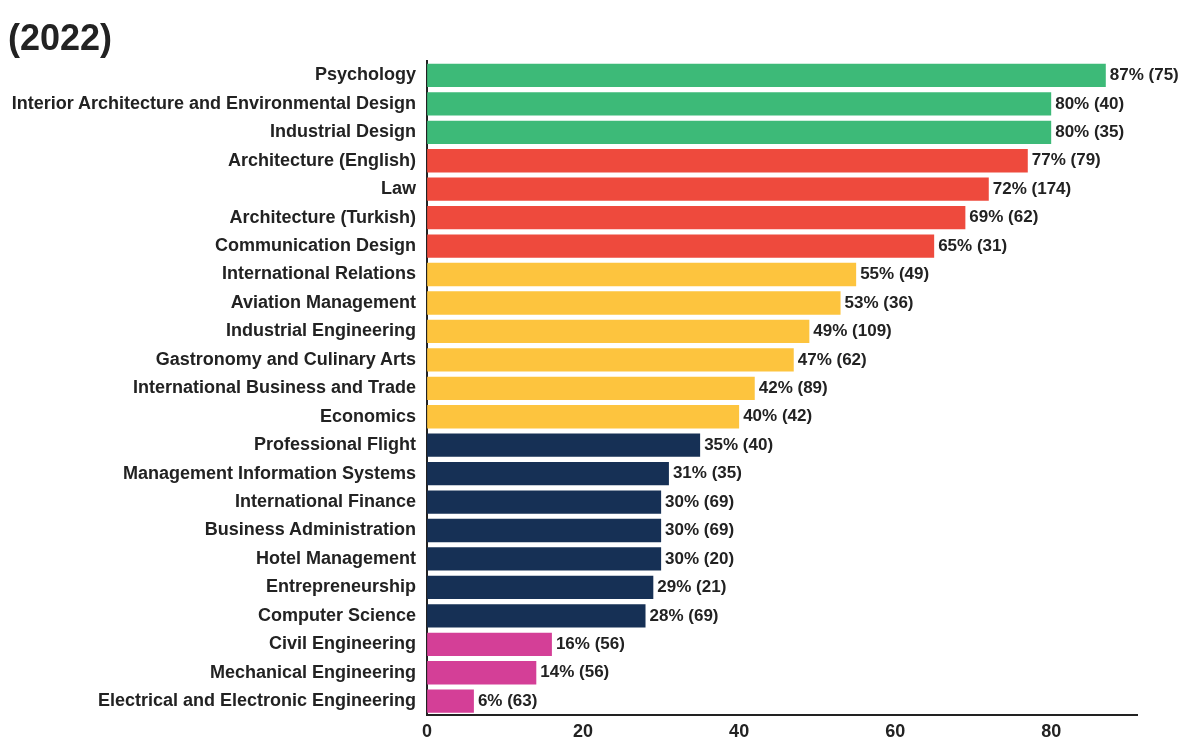  Describe the element at coordinates (1090, 131) in the screenshot. I see `data-label: 80% (35)` at that location.